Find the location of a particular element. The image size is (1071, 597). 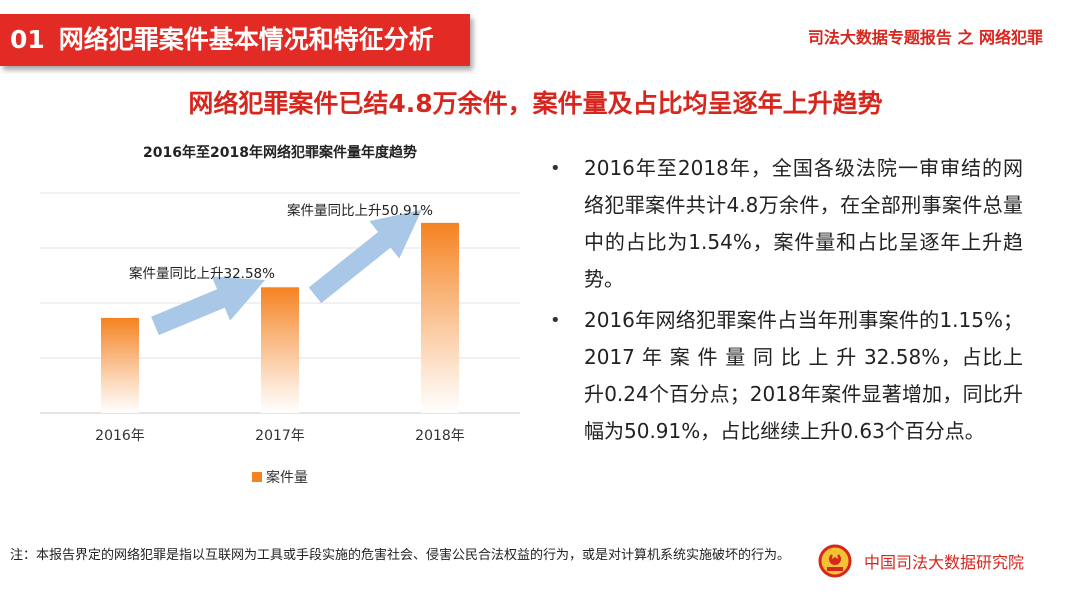

org-logo: 中国司法大数据研究院 is located at coordinates (921, 561).